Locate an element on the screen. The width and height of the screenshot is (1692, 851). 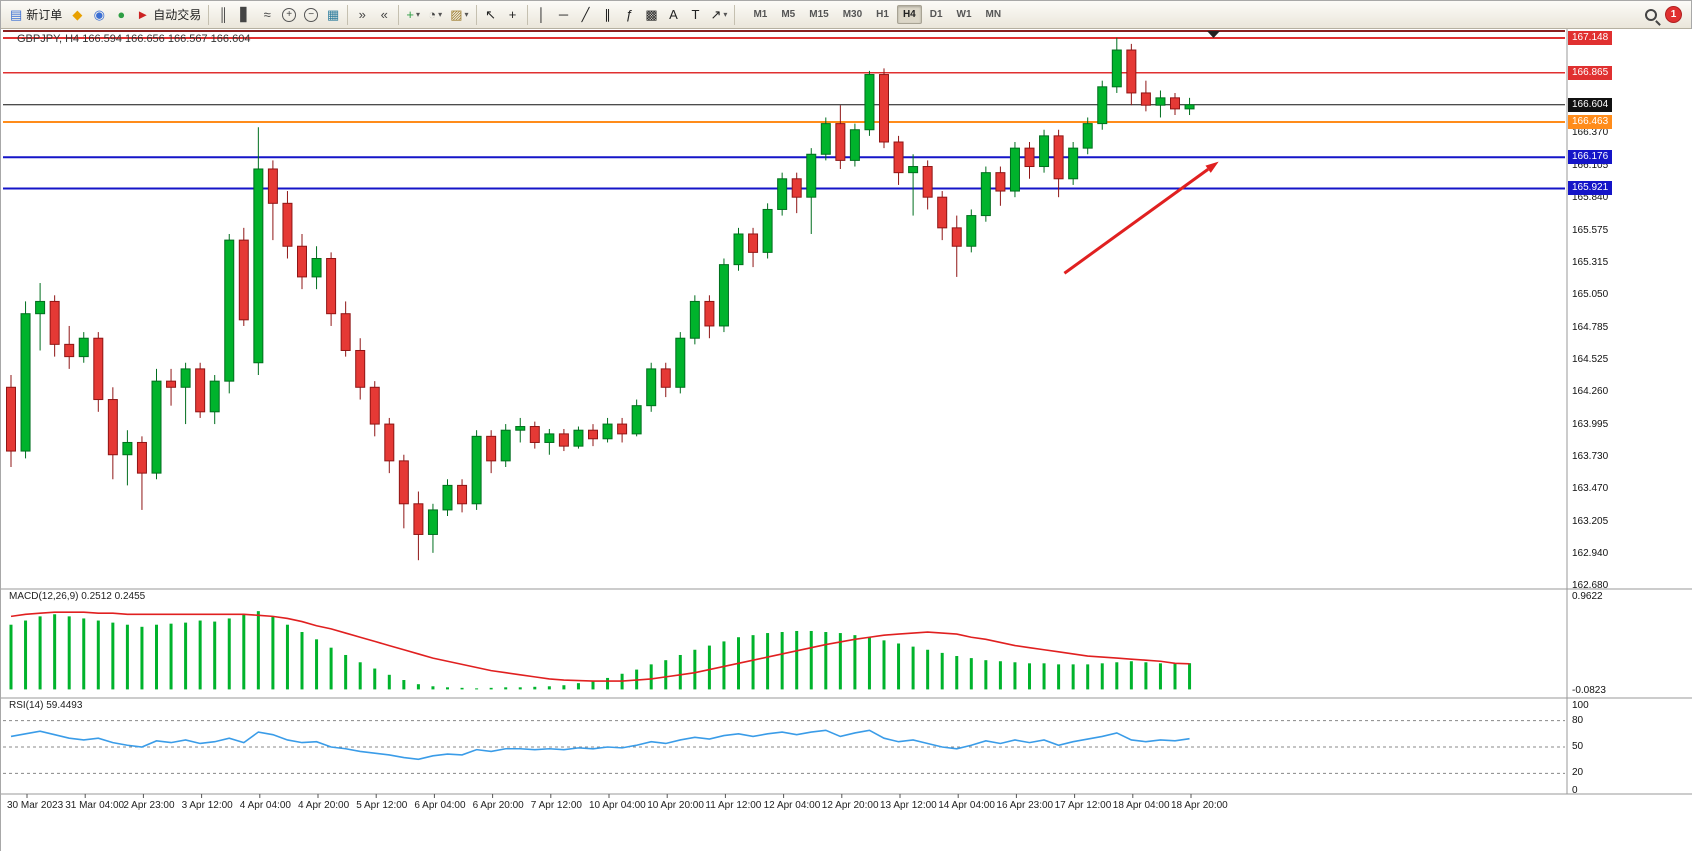
trend-arrow is located at coordinates (1136, 221).